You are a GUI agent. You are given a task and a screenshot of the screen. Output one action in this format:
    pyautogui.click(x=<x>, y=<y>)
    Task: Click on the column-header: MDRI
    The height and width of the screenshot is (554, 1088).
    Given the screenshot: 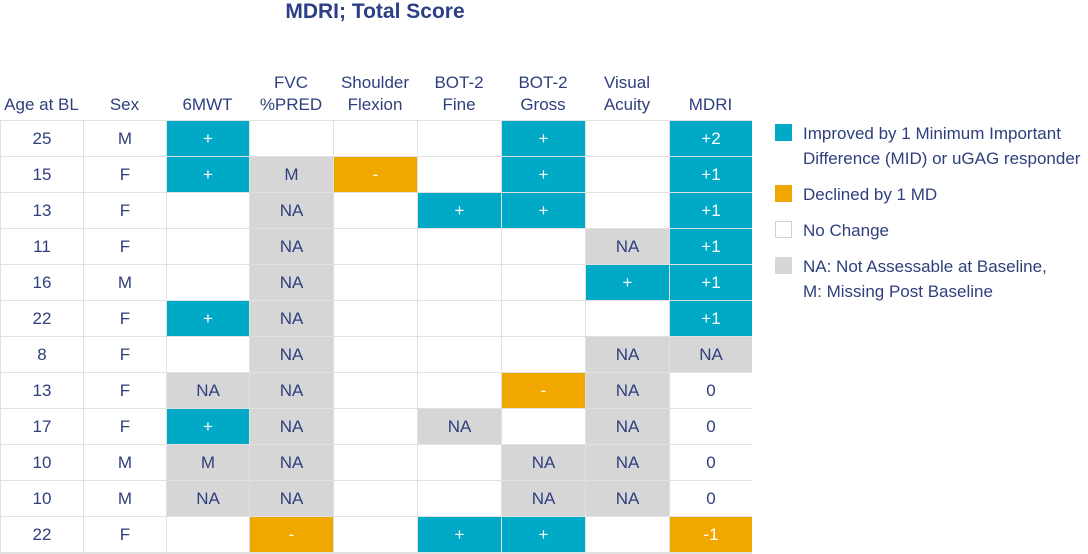 What is the action you would take?
    pyautogui.click(x=710, y=104)
    